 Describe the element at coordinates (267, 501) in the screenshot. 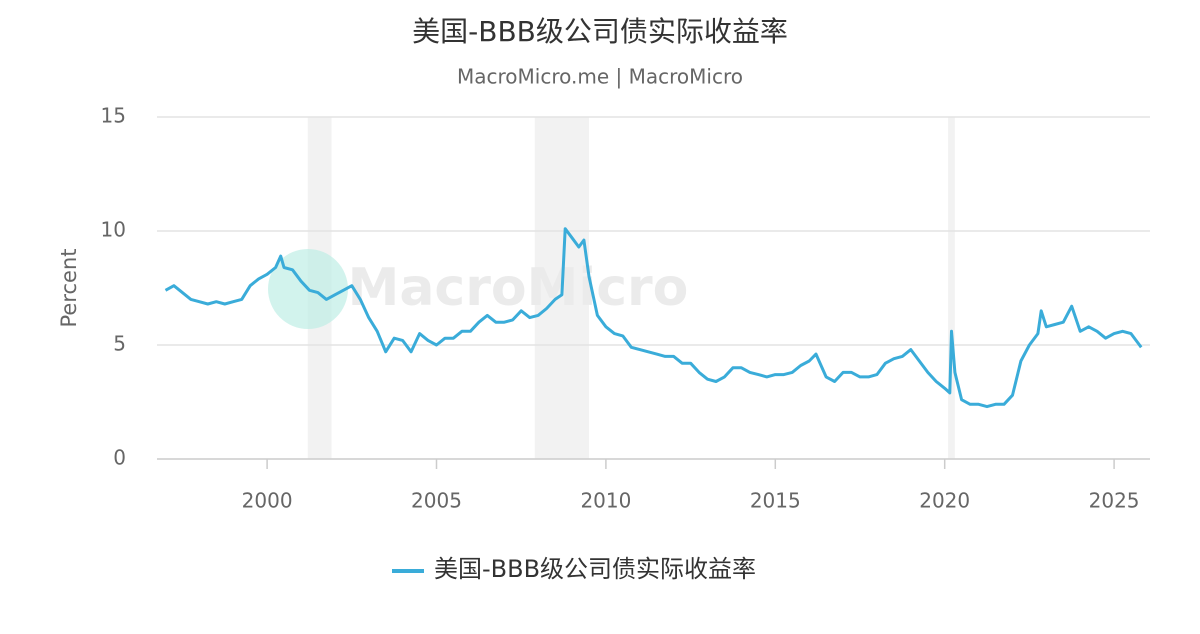

I see `x-tick-label: 2000` at that location.